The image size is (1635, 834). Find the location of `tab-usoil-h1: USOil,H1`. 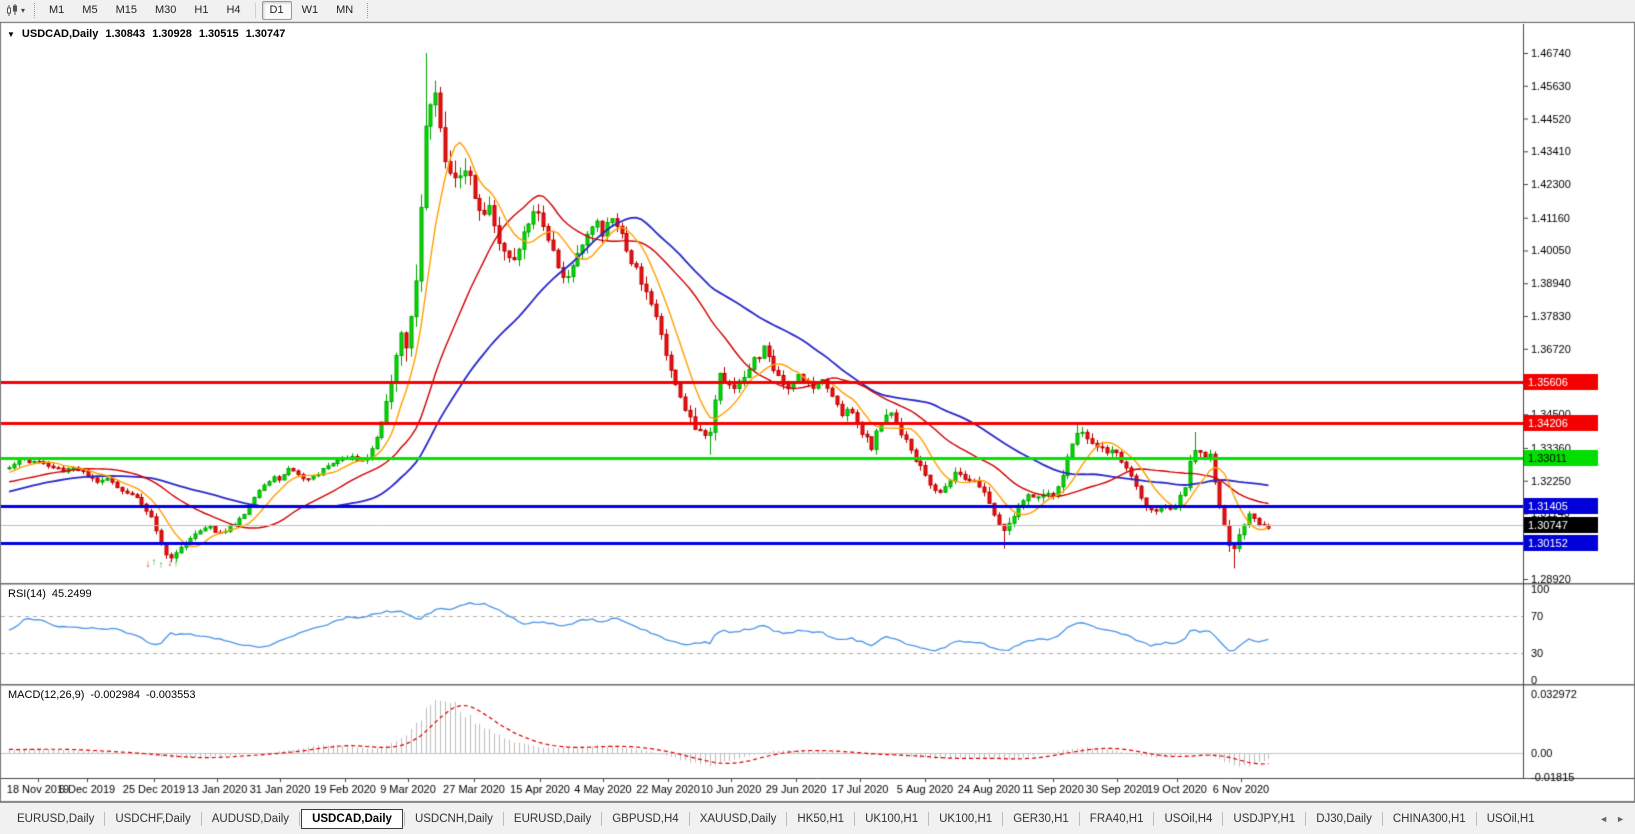

tab-usoil-h1: USOil,H1 is located at coordinates (1510, 818).